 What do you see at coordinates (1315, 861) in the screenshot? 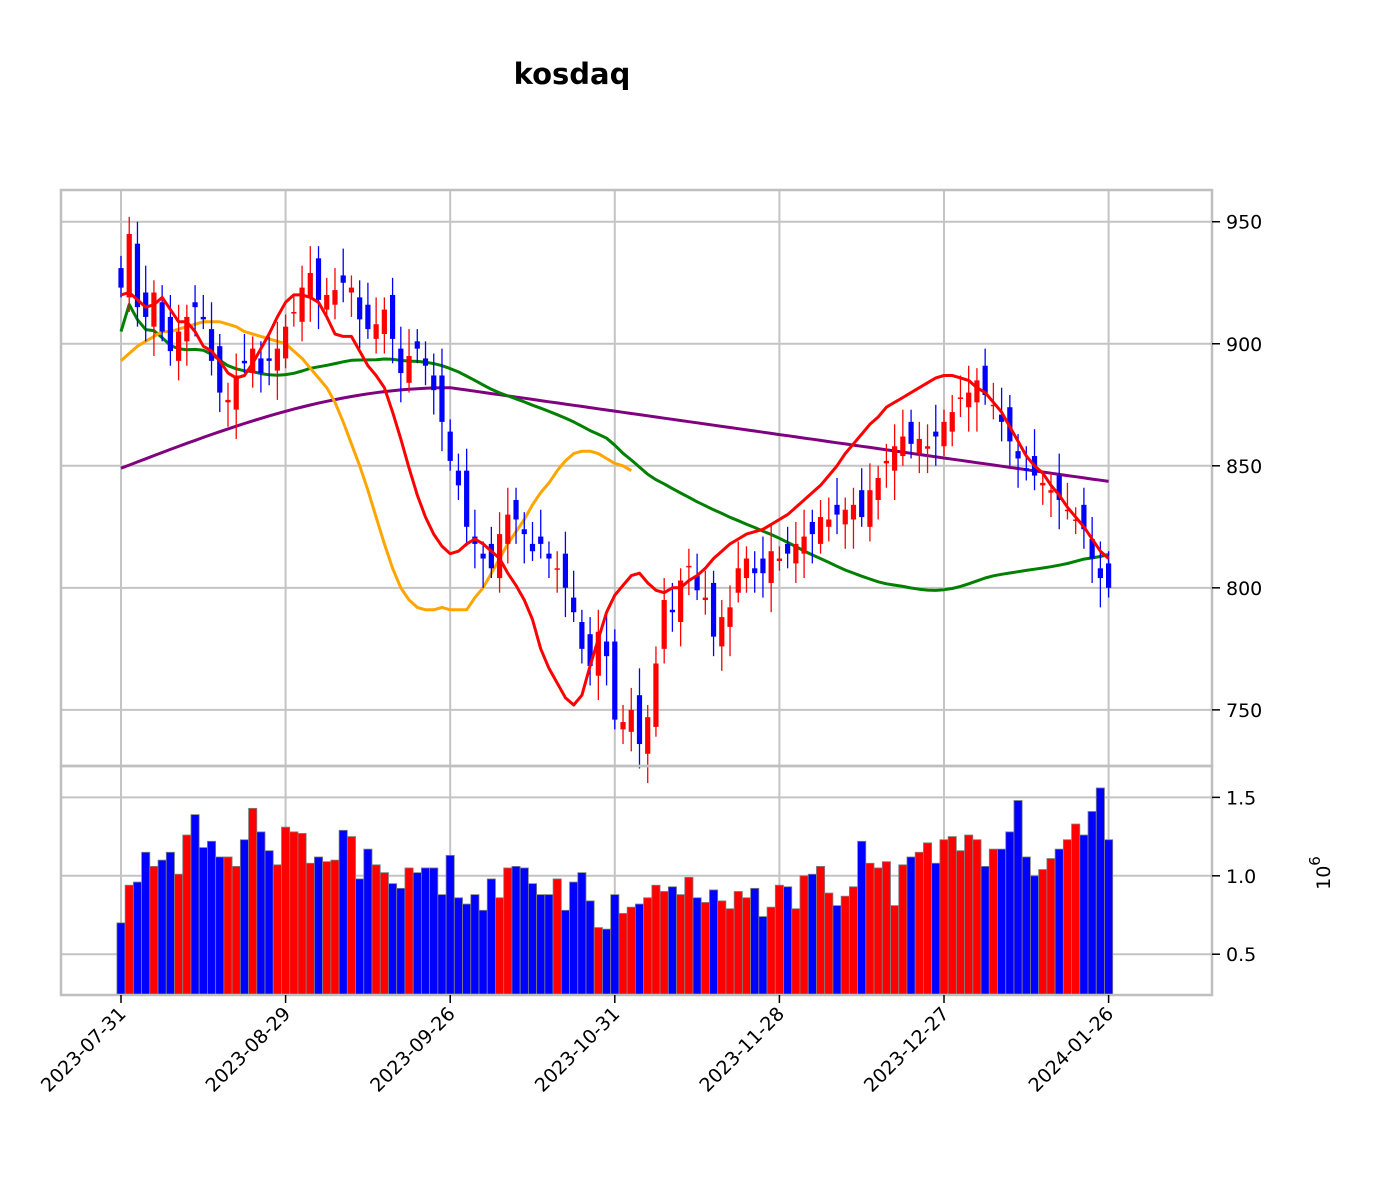
I see `volume-scale-exponent: 6` at bounding box center [1315, 861].